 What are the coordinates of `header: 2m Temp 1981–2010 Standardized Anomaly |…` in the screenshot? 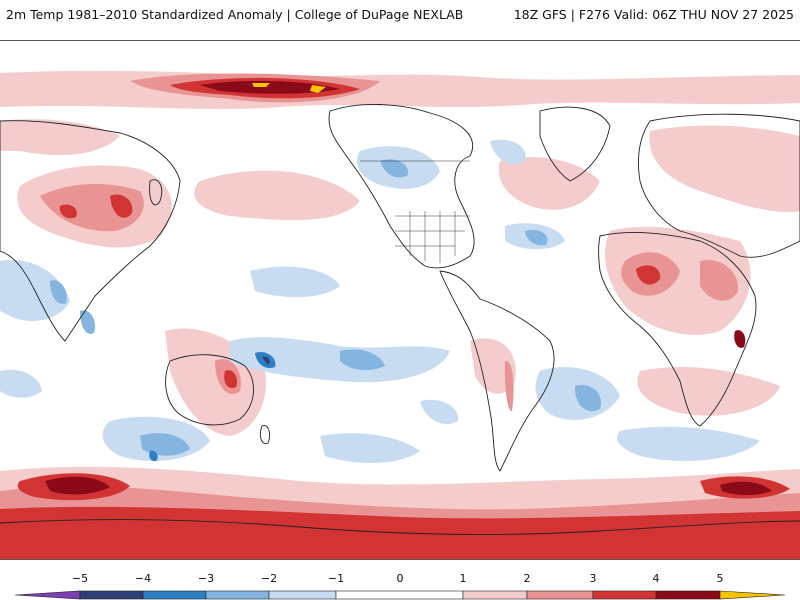 It's located at (400, 15).